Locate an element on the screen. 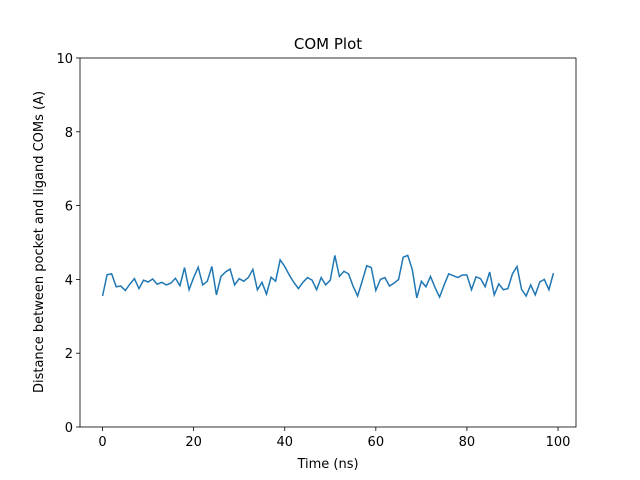 The height and width of the screenshot is (480, 640). y-tick-label: 2 is located at coordinates (69, 354).